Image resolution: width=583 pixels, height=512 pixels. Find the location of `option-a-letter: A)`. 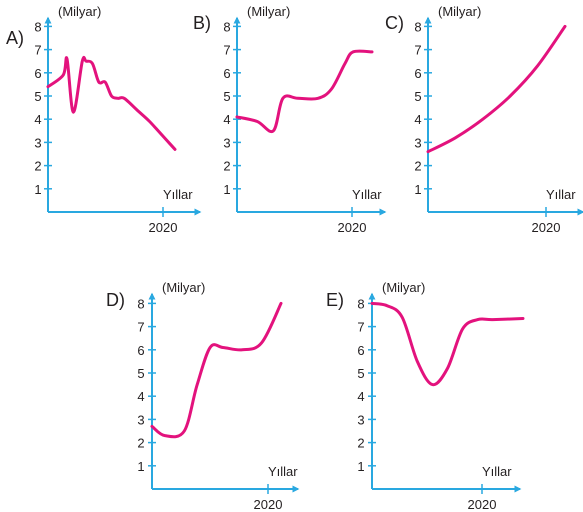

option-a-letter: A) is located at coordinates (15, 38).